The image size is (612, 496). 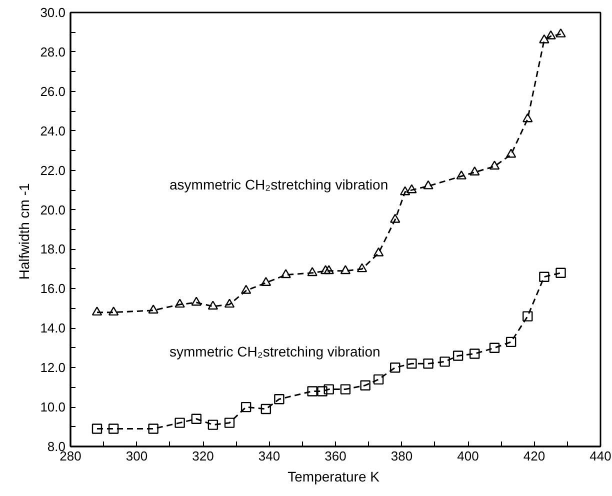 What do you see at coordinates (334, 476) in the screenshot?
I see `x-axis-title: Temperature K` at bounding box center [334, 476].